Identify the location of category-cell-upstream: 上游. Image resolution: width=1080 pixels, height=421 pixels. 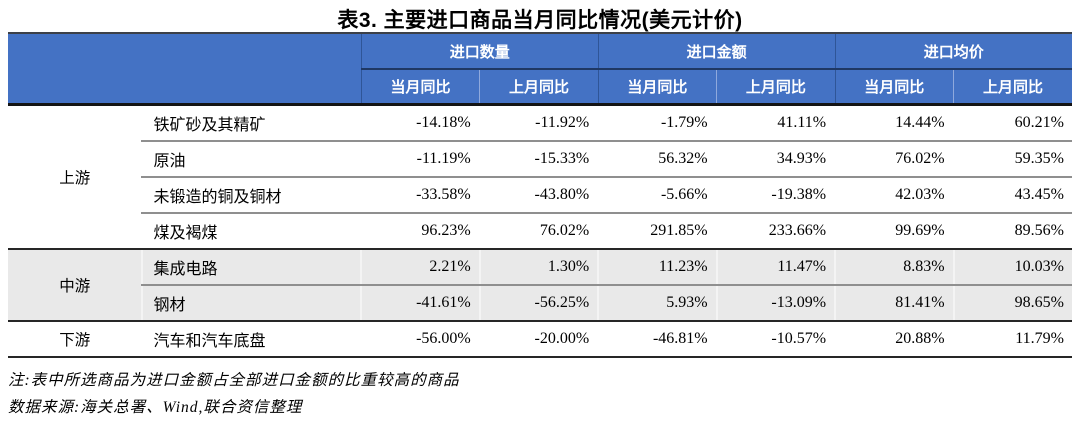
(75, 177).